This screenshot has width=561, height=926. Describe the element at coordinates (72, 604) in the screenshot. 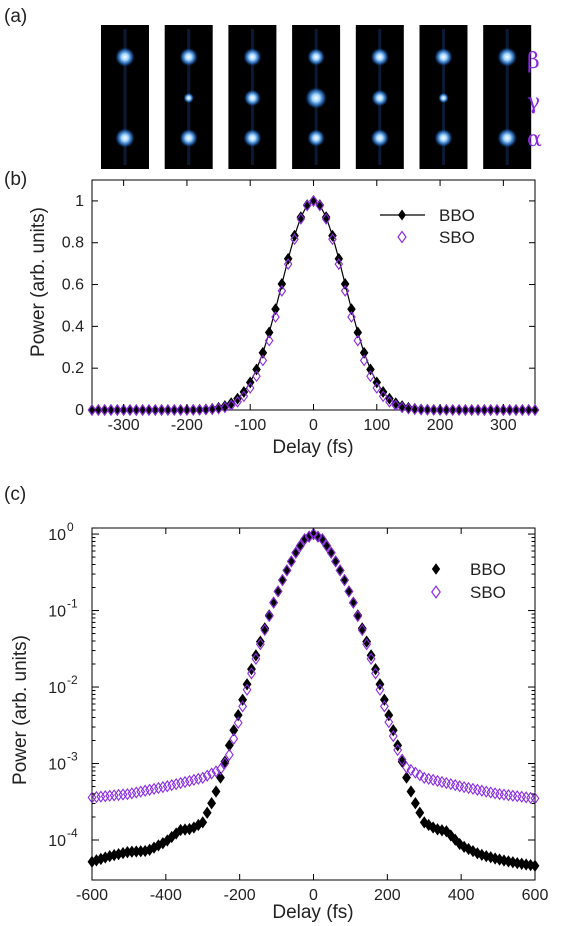

I see `y-tick-exponent-c: -1` at that location.